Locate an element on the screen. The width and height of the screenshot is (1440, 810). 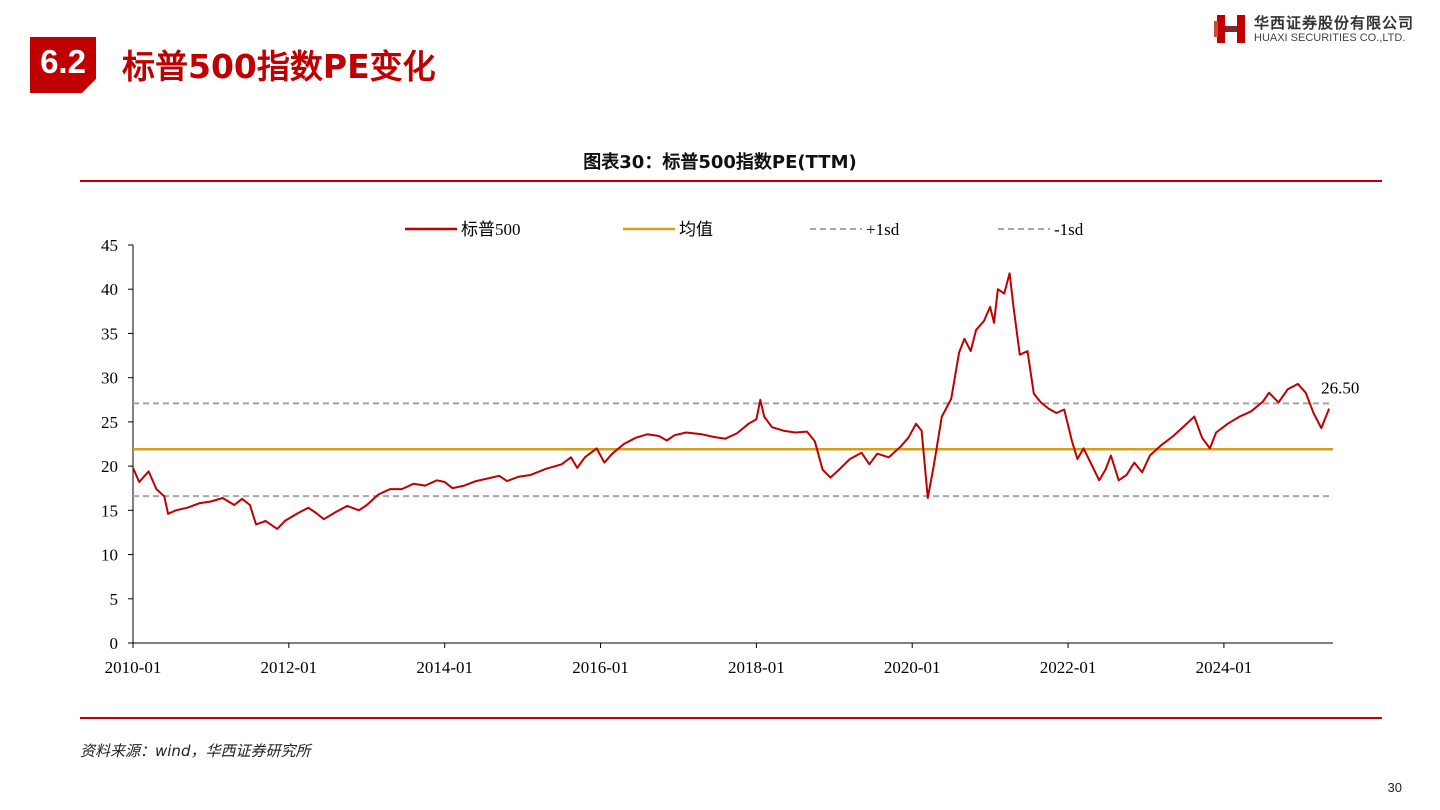
annotations-layer: 26.50 is located at coordinates (1340, 388).